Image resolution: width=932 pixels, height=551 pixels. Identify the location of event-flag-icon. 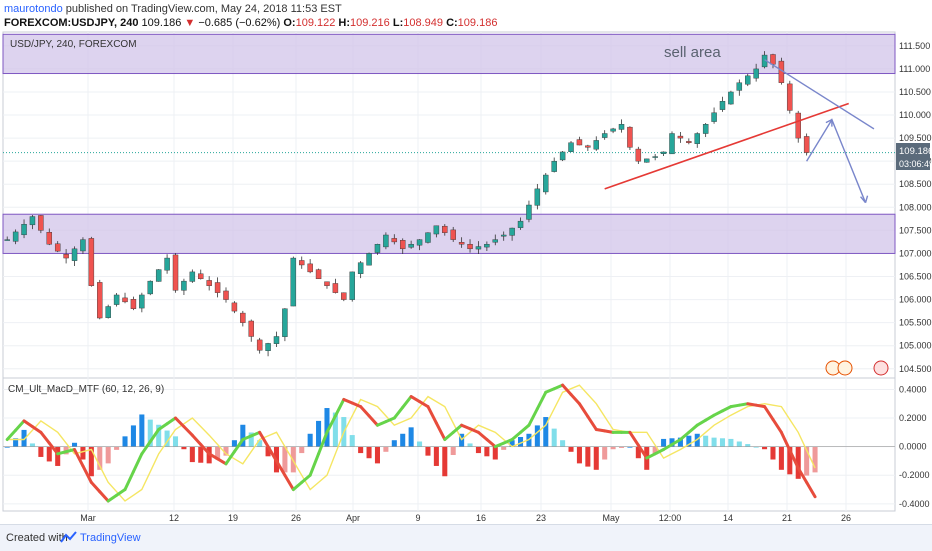
(881, 368).